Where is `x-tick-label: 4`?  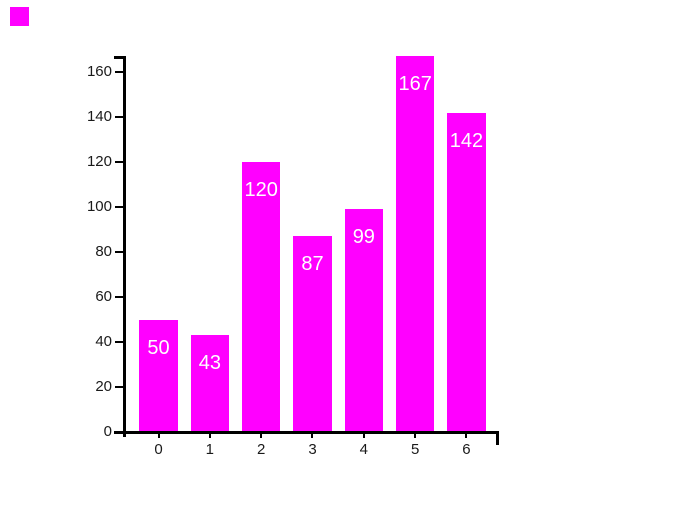
x-tick-label: 4 is located at coordinates (363, 449).